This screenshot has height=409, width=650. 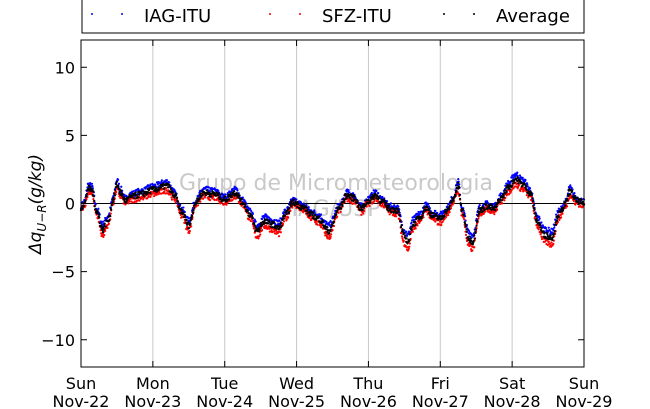 I want to click on x-tick-label-date: Nov-22, so click(x=81, y=400).